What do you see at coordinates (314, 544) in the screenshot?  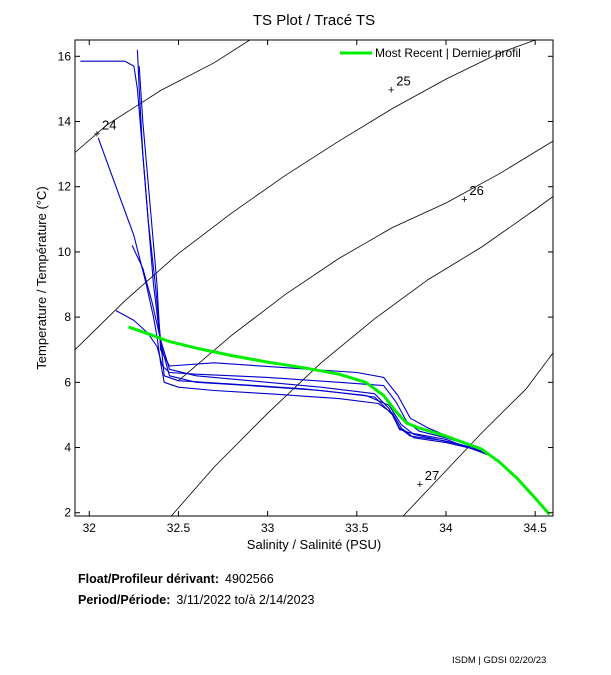 I see `x-axis-label: Salinity / Salinité (PSU)` at bounding box center [314, 544].